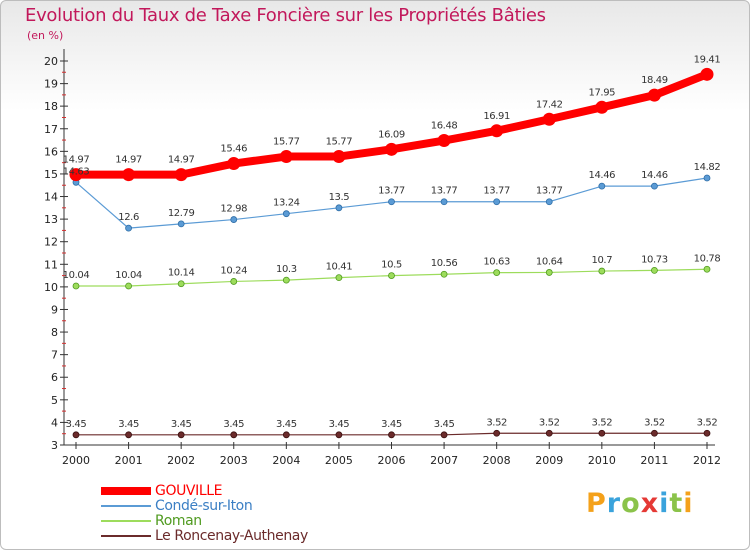 This screenshot has width=750, height=550. What do you see at coordinates (45, 35) in the screenshot?
I see `unit-label: (en %)` at bounding box center [45, 35].